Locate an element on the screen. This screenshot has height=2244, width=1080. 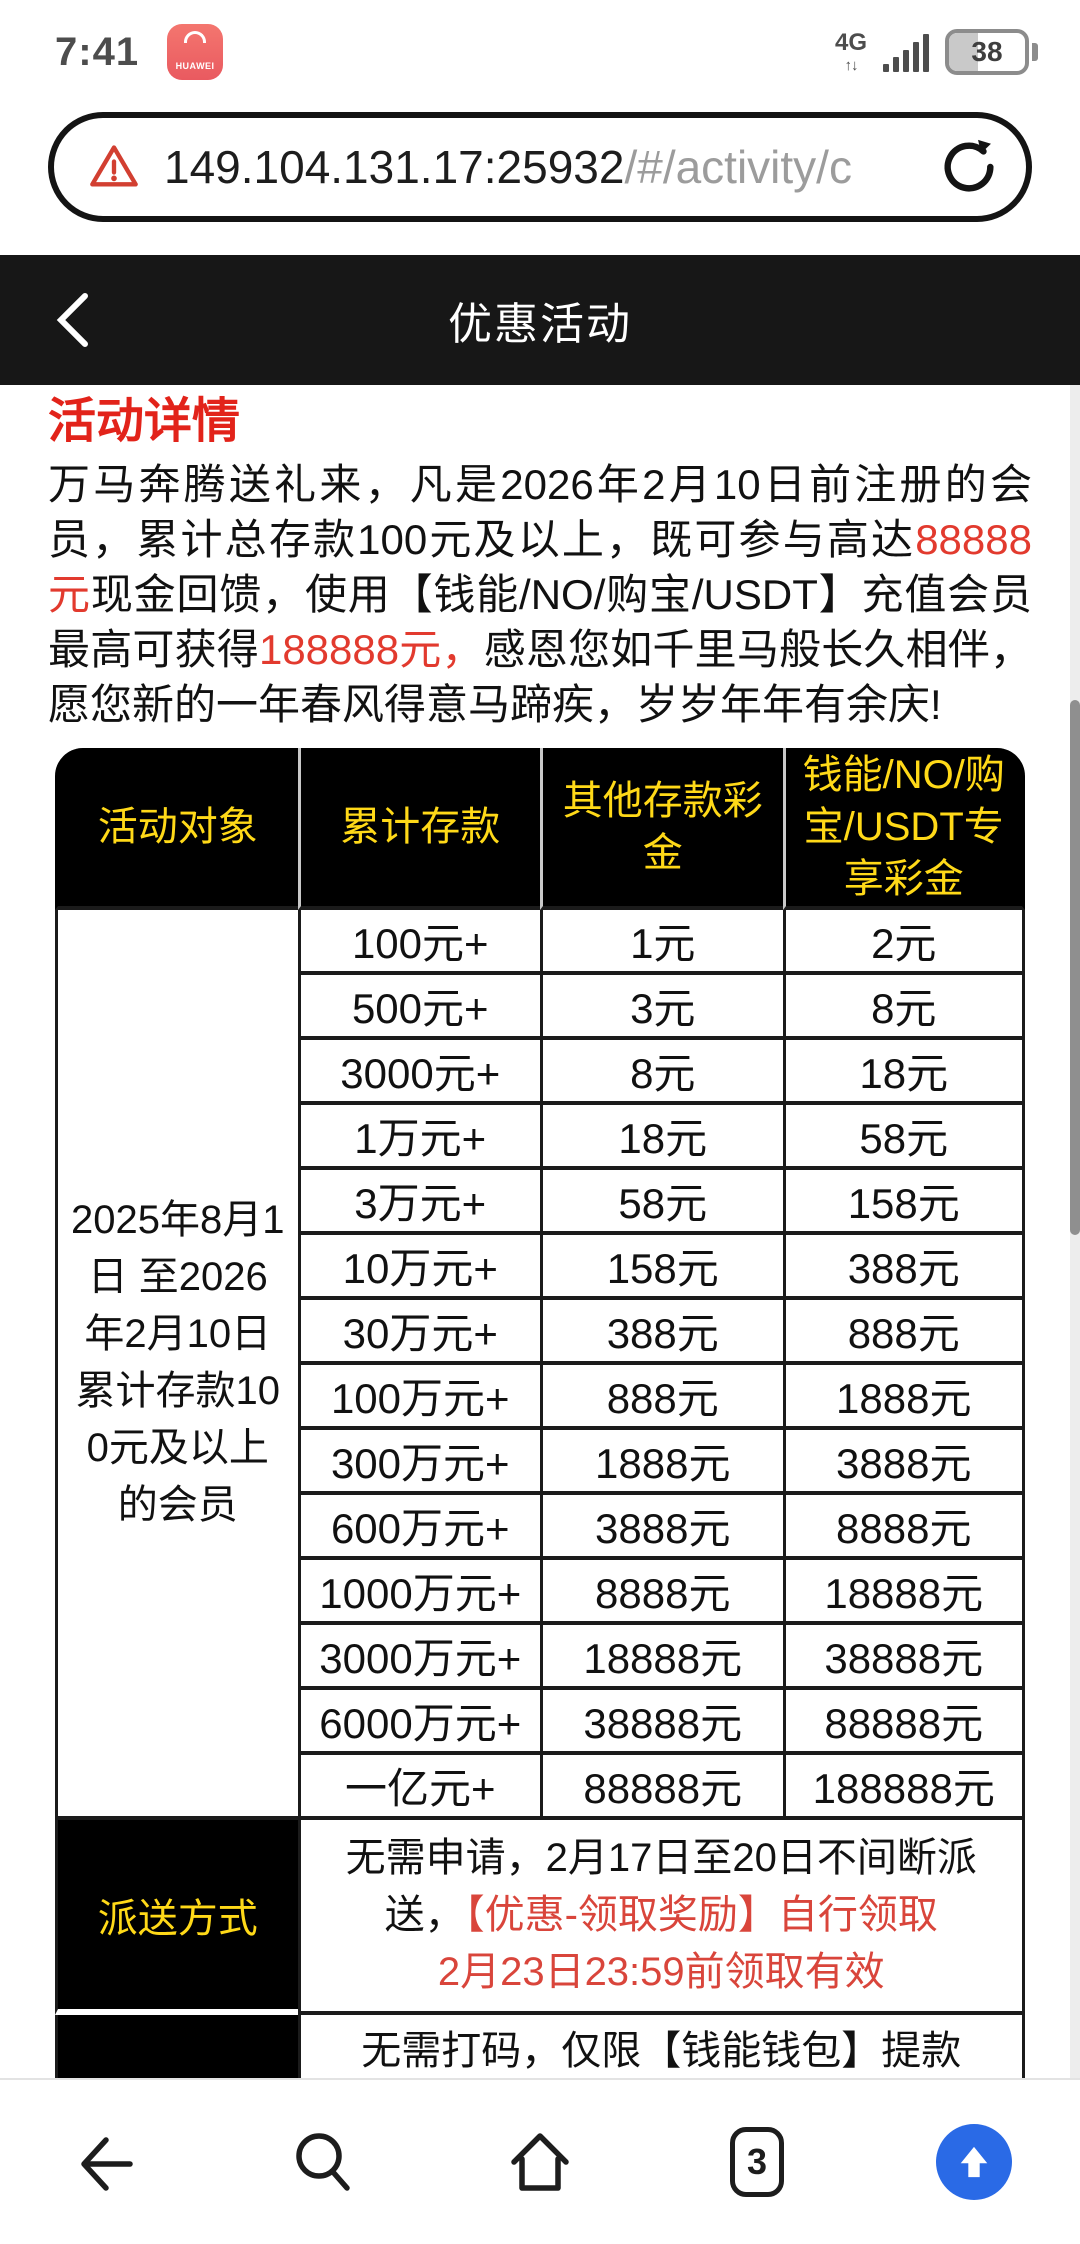
nav-tabs-button: 3 is located at coordinates (757, 2162).